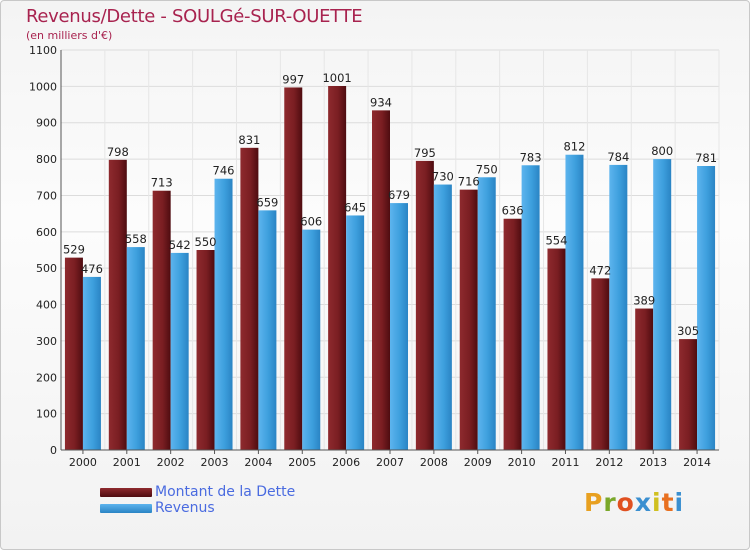 This screenshot has width=750, height=550. What do you see at coordinates (644, 301) in the screenshot?
I see `data-label-dette: 389` at bounding box center [644, 301].